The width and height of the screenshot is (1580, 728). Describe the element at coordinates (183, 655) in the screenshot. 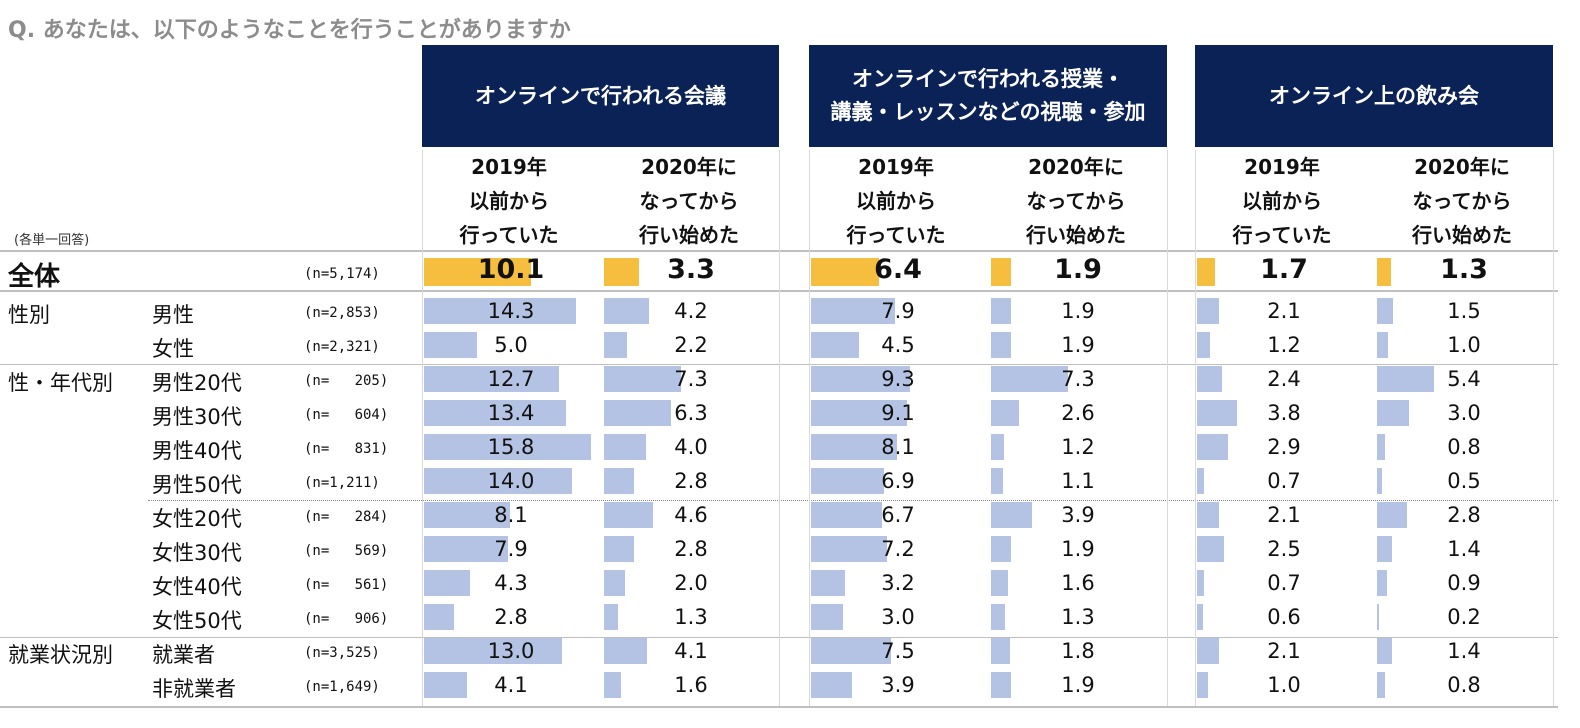

I see `row-label: 就業者` at that location.